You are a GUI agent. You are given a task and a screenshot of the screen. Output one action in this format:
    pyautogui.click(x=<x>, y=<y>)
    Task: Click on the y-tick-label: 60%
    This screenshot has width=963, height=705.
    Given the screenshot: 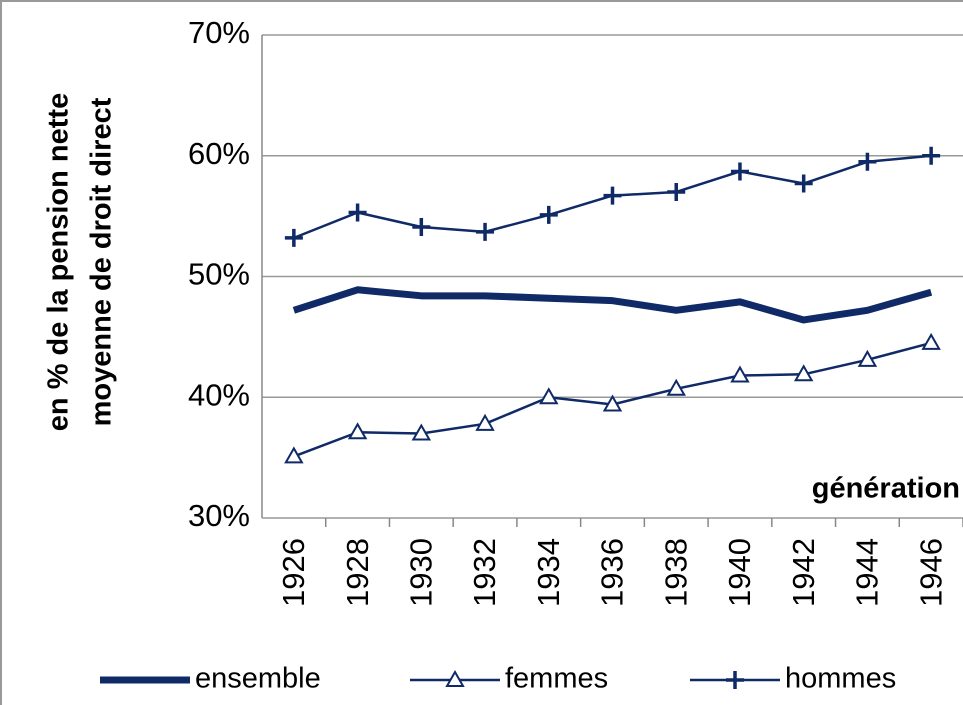 What is the action you would take?
    pyautogui.click(x=219, y=153)
    